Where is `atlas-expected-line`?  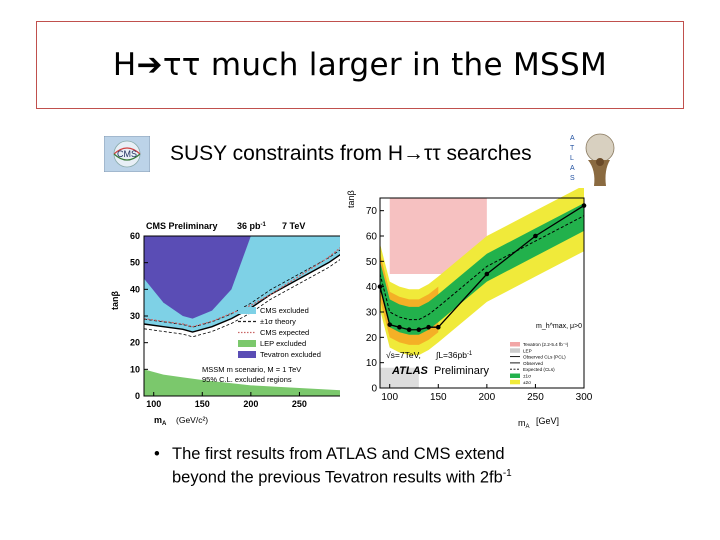 atlas-expected-line is located at coordinates (482, 268).